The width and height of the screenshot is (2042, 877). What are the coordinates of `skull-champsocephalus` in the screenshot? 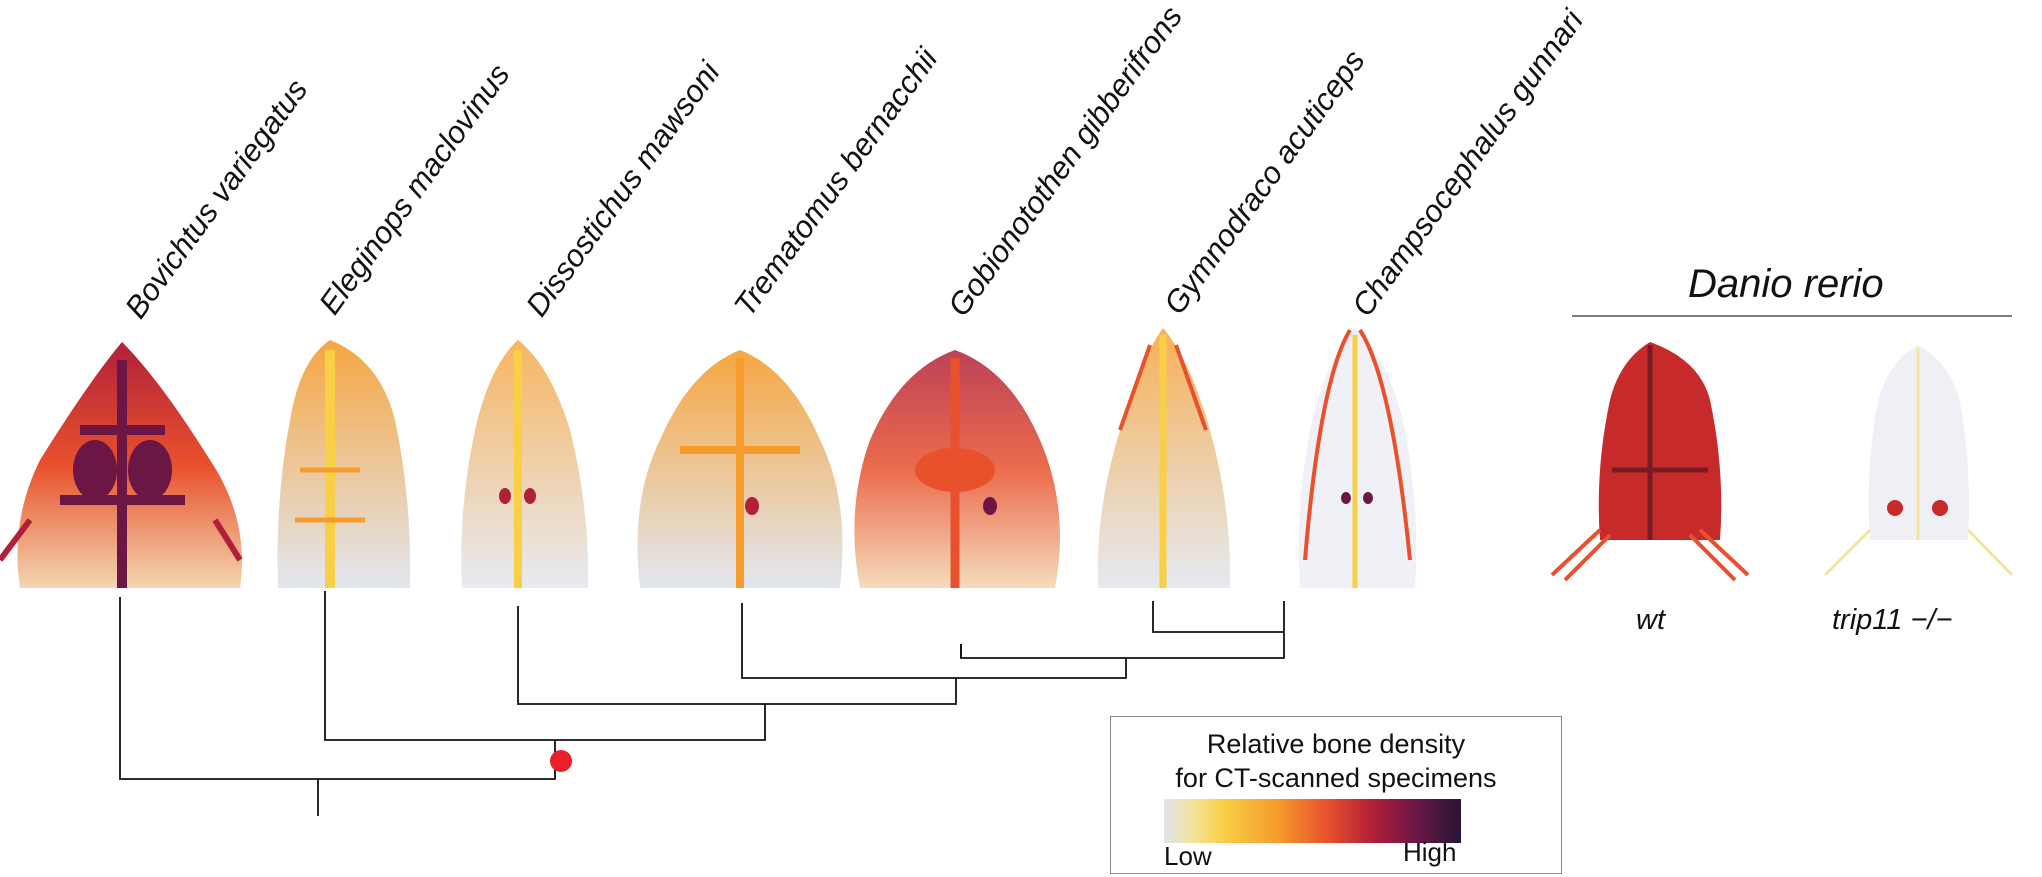 It's located at (1357, 458).